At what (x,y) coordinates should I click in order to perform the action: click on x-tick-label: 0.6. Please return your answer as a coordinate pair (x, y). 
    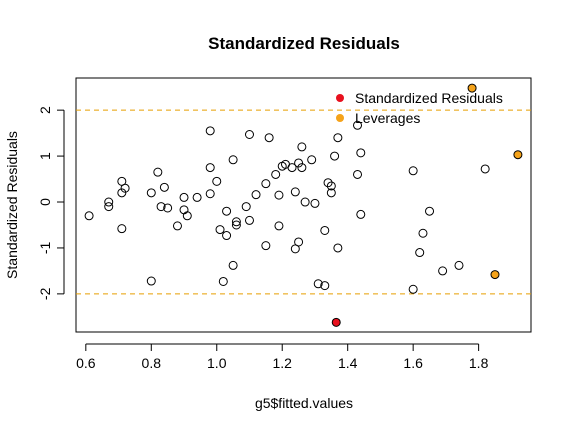
    Looking at the image, I should click on (86, 363).